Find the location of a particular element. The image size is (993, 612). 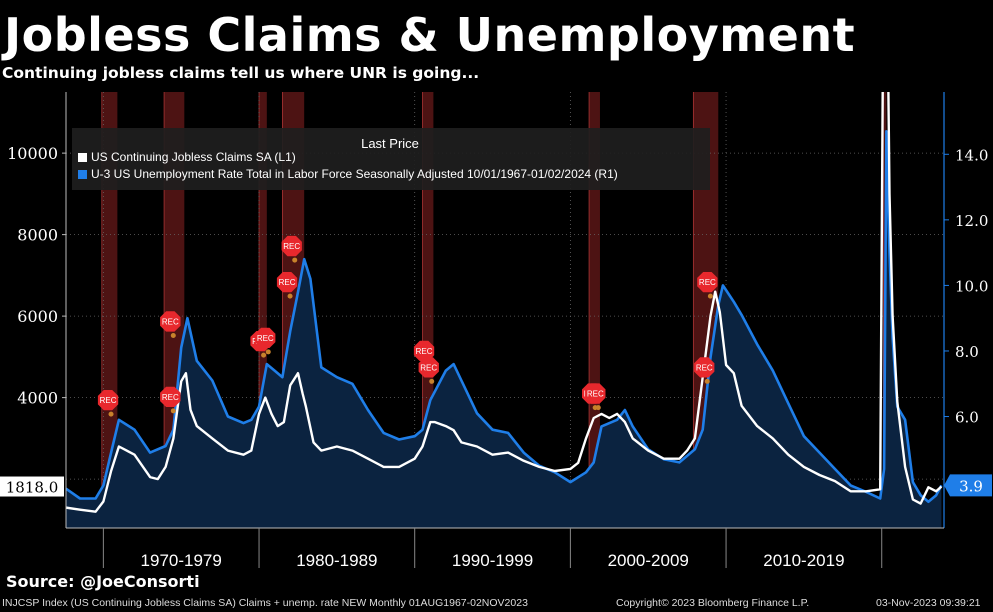

right-last-value-tag is located at coordinates (968, 485).